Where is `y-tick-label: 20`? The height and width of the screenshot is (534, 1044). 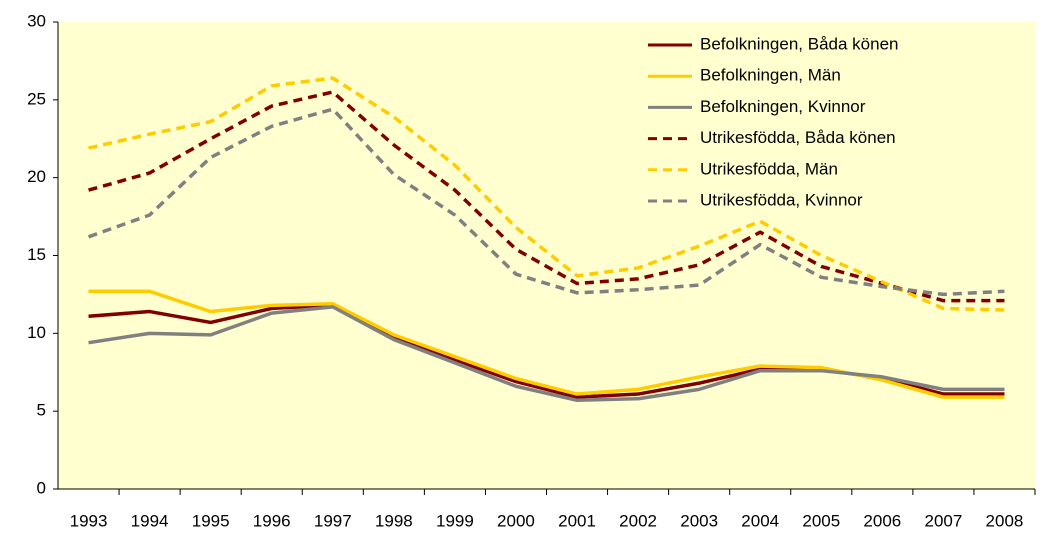
y-tick-label: 20 is located at coordinates (36, 176).